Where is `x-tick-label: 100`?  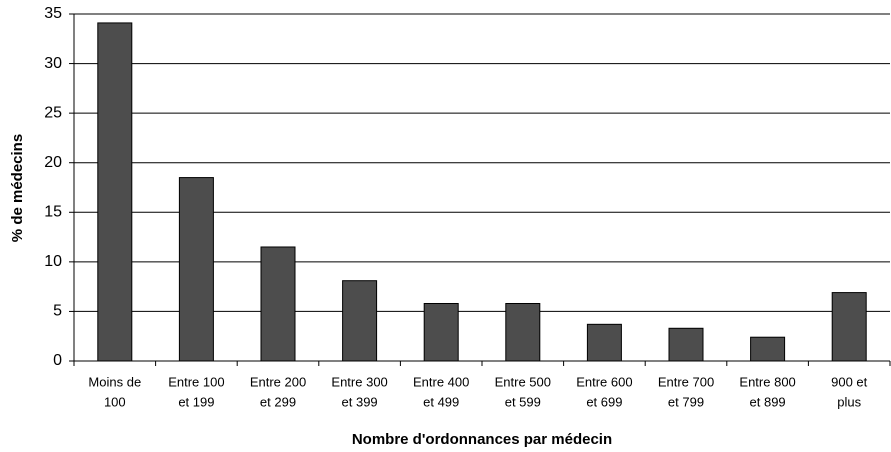 x-tick-label: 100 is located at coordinates (115, 401).